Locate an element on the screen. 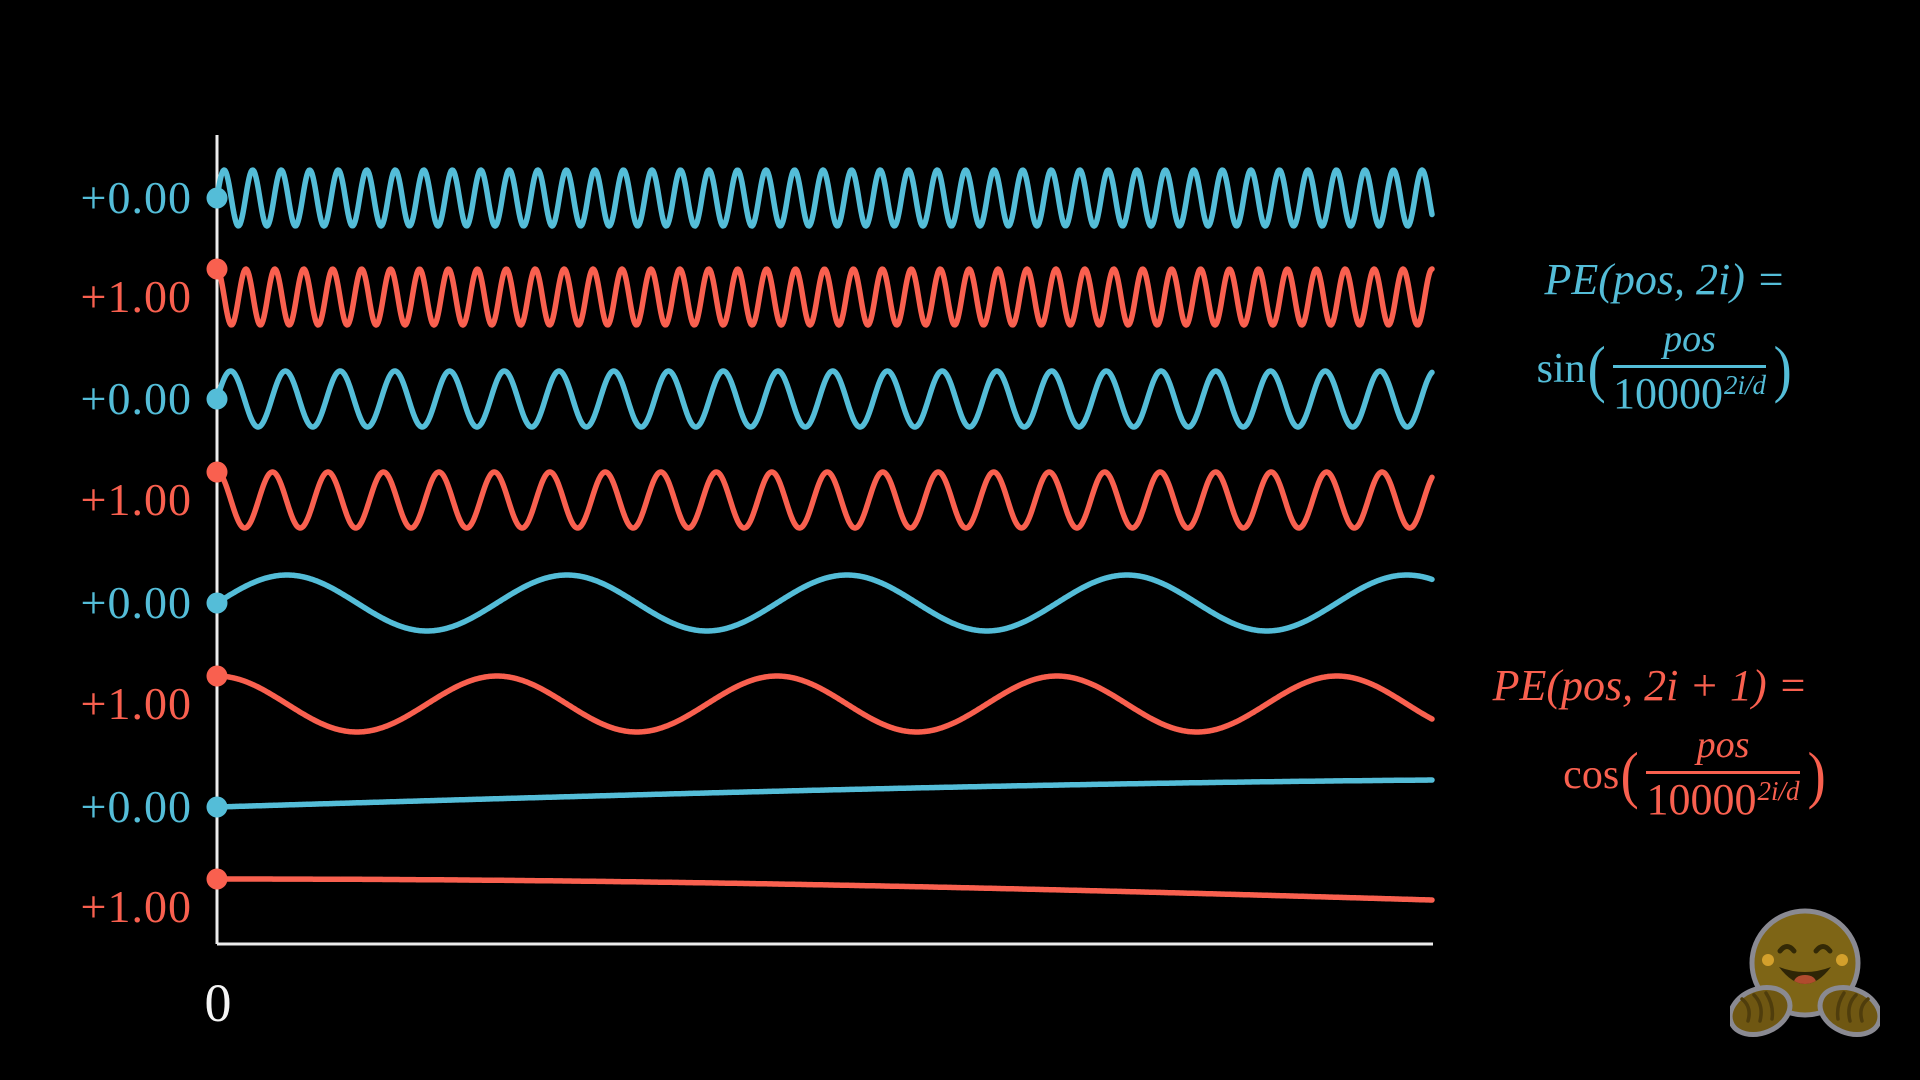  cos-fraction: pos 100002i/d is located at coordinates (1722, 774).